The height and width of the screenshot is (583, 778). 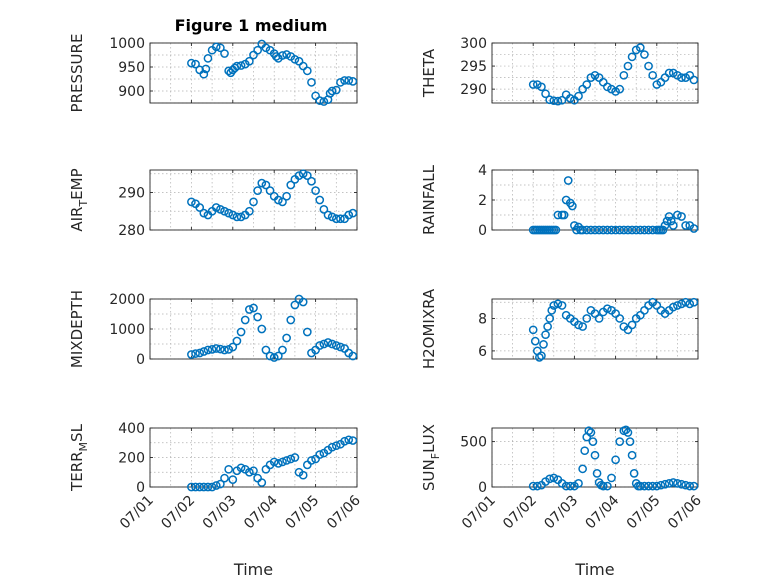 What do you see at coordinates (473, 443) in the screenshot?
I see `y-tick-label: 500` at bounding box center [473, 443].